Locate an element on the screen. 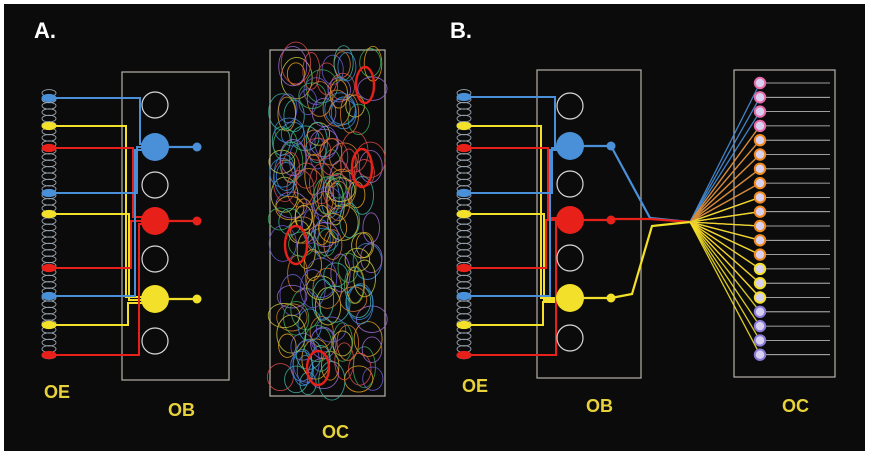 The width and height of the screenshot is (869, 455). projection-yellow is located at coordinates (650, 260).